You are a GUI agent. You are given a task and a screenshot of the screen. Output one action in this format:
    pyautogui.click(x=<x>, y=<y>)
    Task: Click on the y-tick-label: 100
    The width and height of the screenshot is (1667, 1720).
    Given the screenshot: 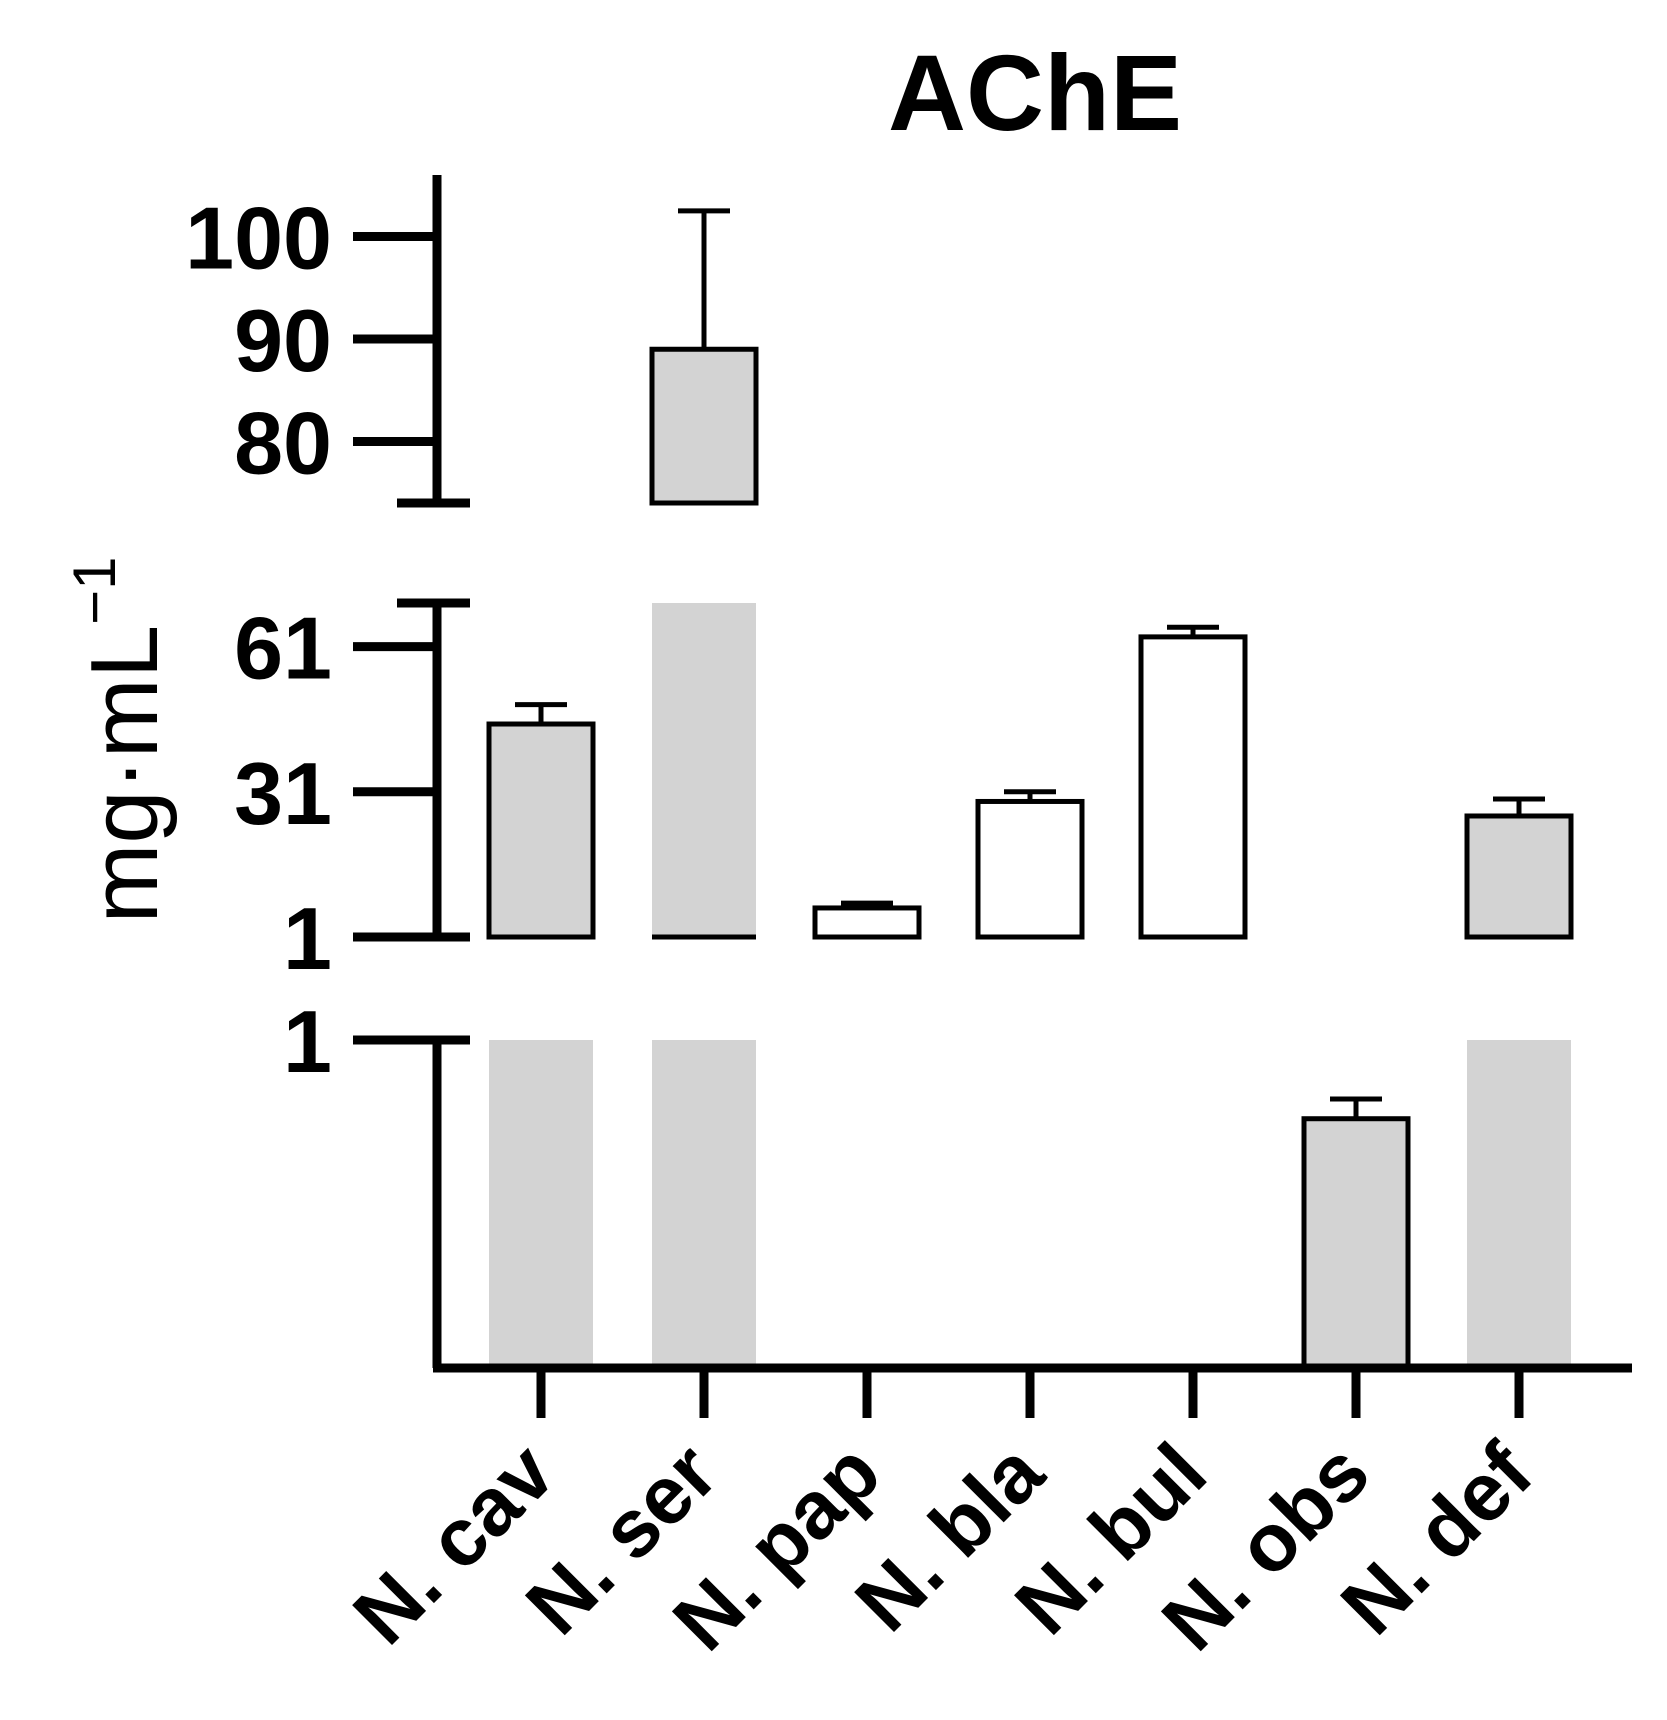 What is the action you would take?
    pyautogui.click(x=258, y=238)
    